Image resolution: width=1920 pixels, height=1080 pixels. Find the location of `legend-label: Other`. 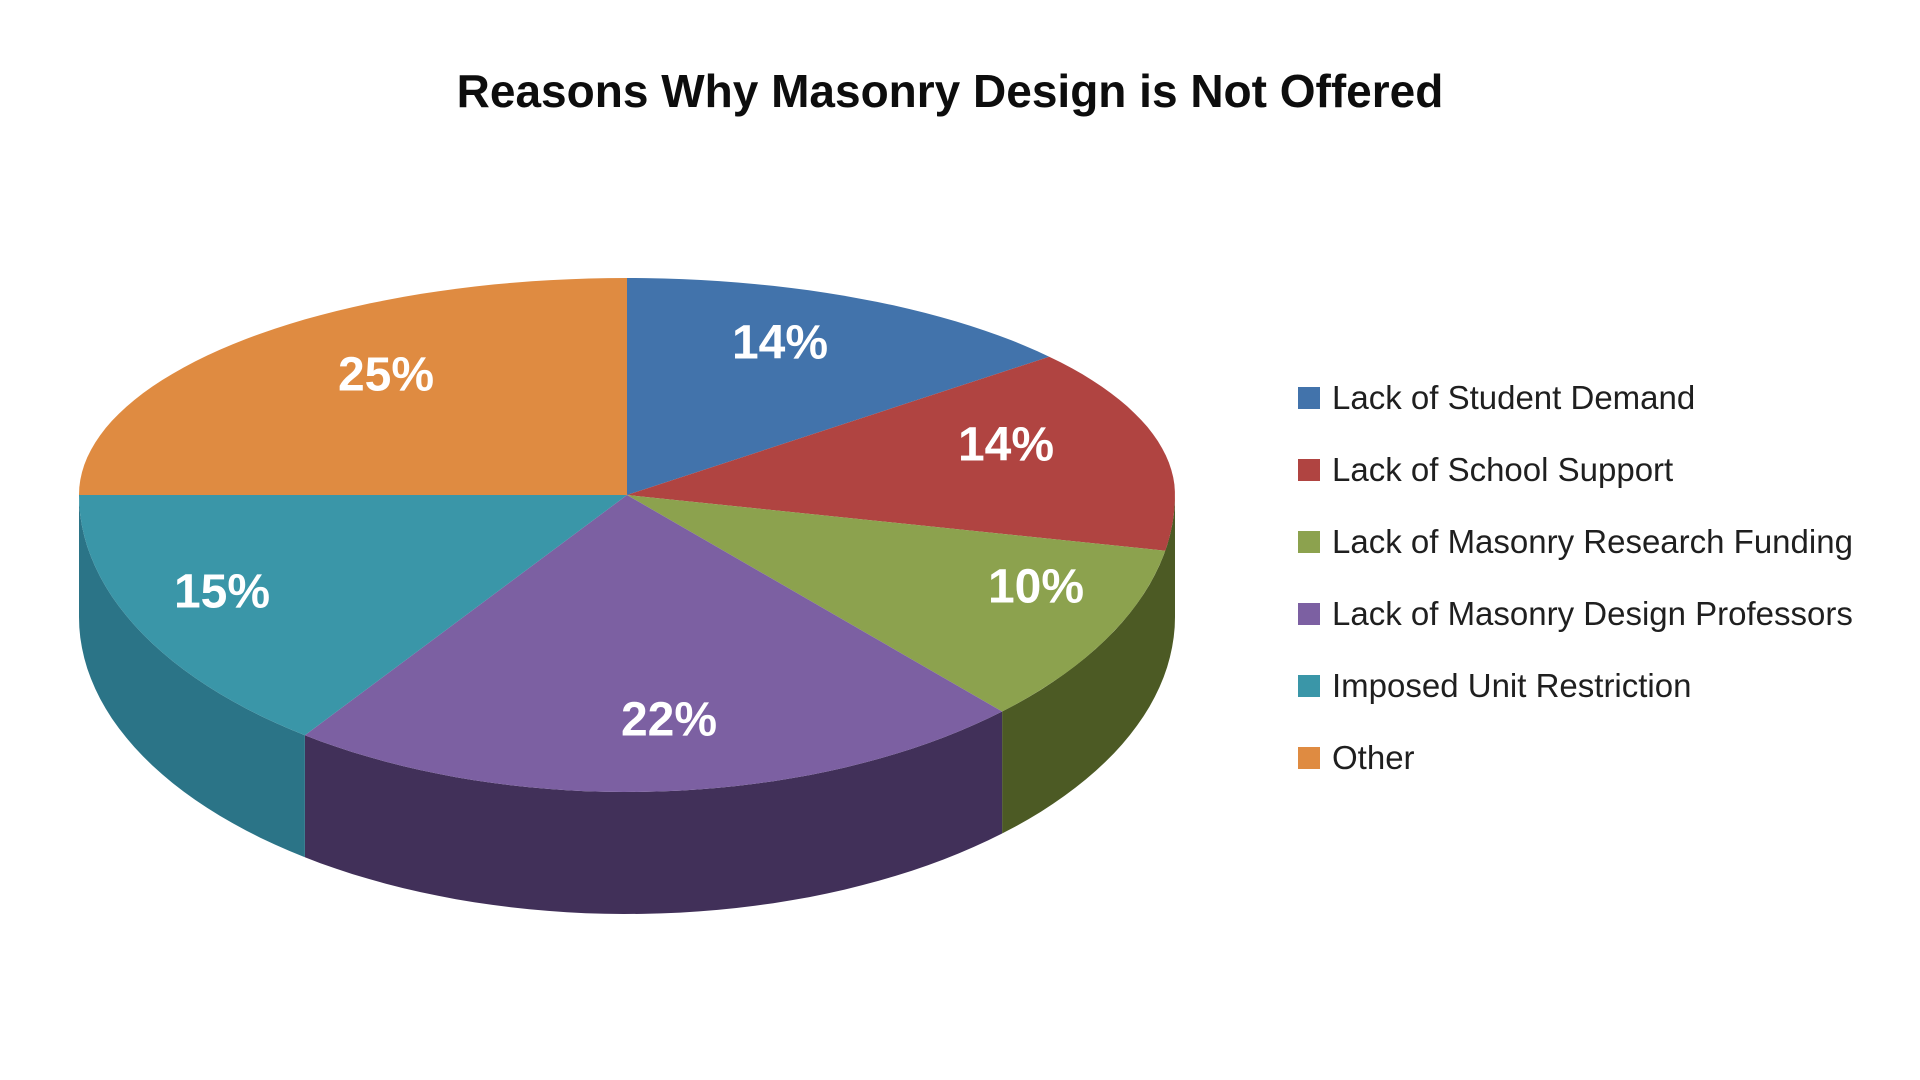

legend-label: Other is located at coordinates (1373, 757).